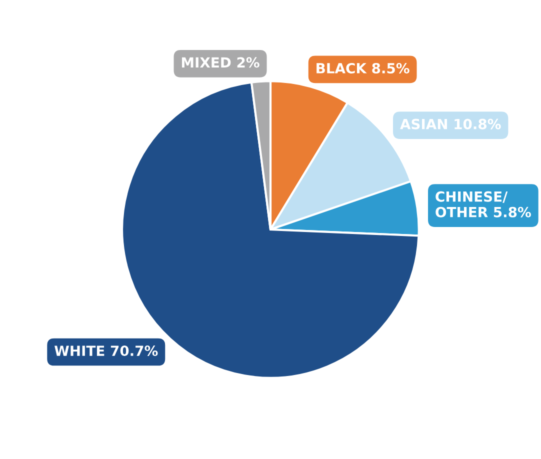 Image resolution: width=541 pixels, height=459 pixels. I want to click on slice-label: BLACK 8.5%, so click(363, 68).